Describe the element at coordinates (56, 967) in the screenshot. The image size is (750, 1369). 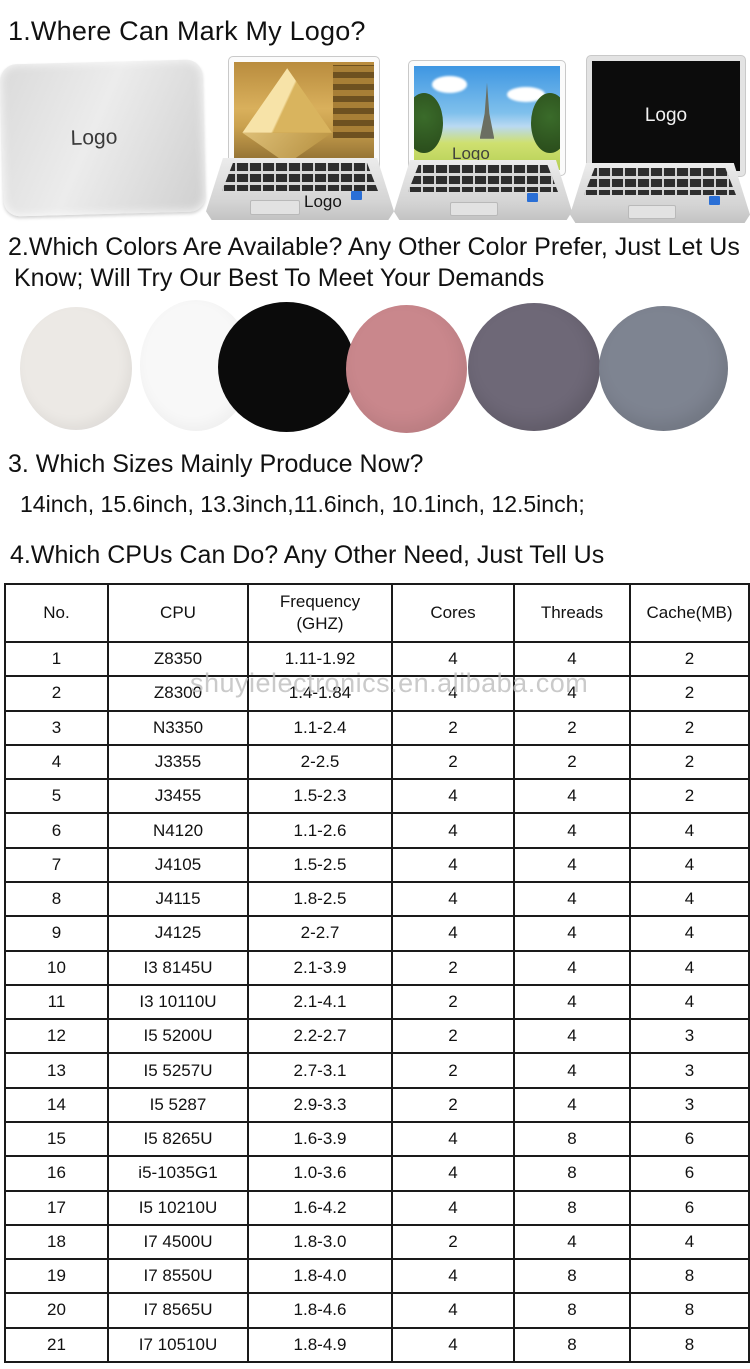
I see `table-cell: 10` at that location.